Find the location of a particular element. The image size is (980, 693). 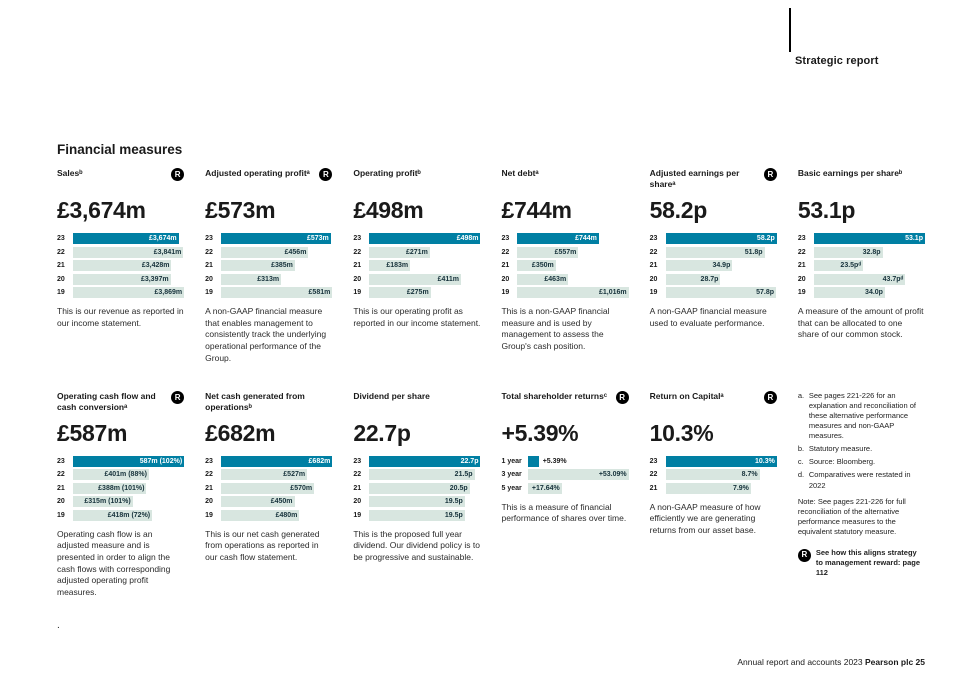

bar: £183m is located at coordinates (390, 265).